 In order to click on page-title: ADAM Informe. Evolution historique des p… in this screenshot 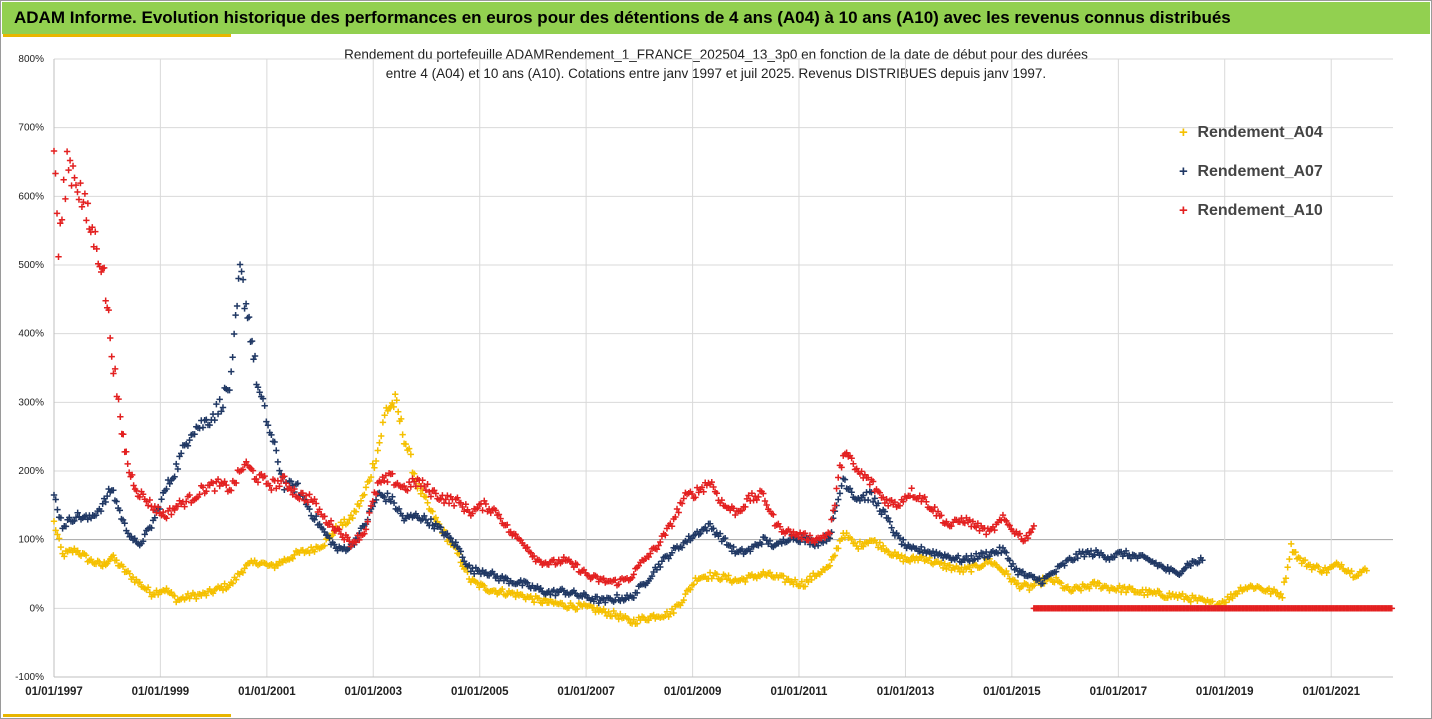, I will do `click(622, 17)`.